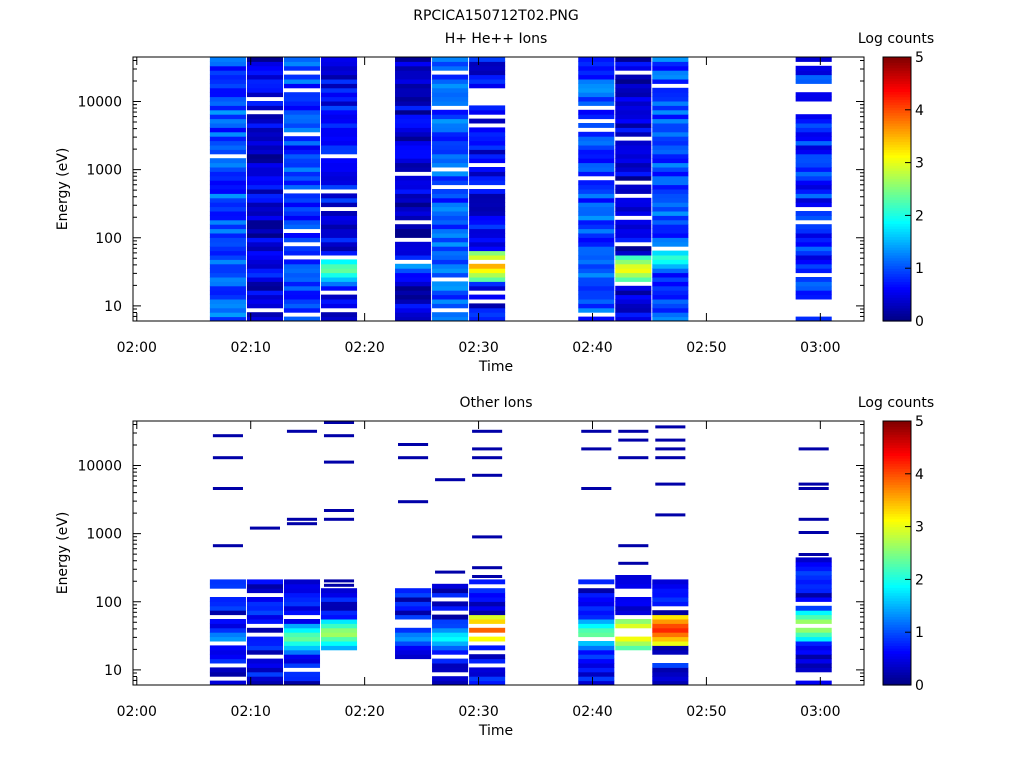 The image size is (1024, 768). What do you see at coordinates (99, 467) in the screenshot?
I see `y-tick-label: 10000` at bounding box center [99, 467].